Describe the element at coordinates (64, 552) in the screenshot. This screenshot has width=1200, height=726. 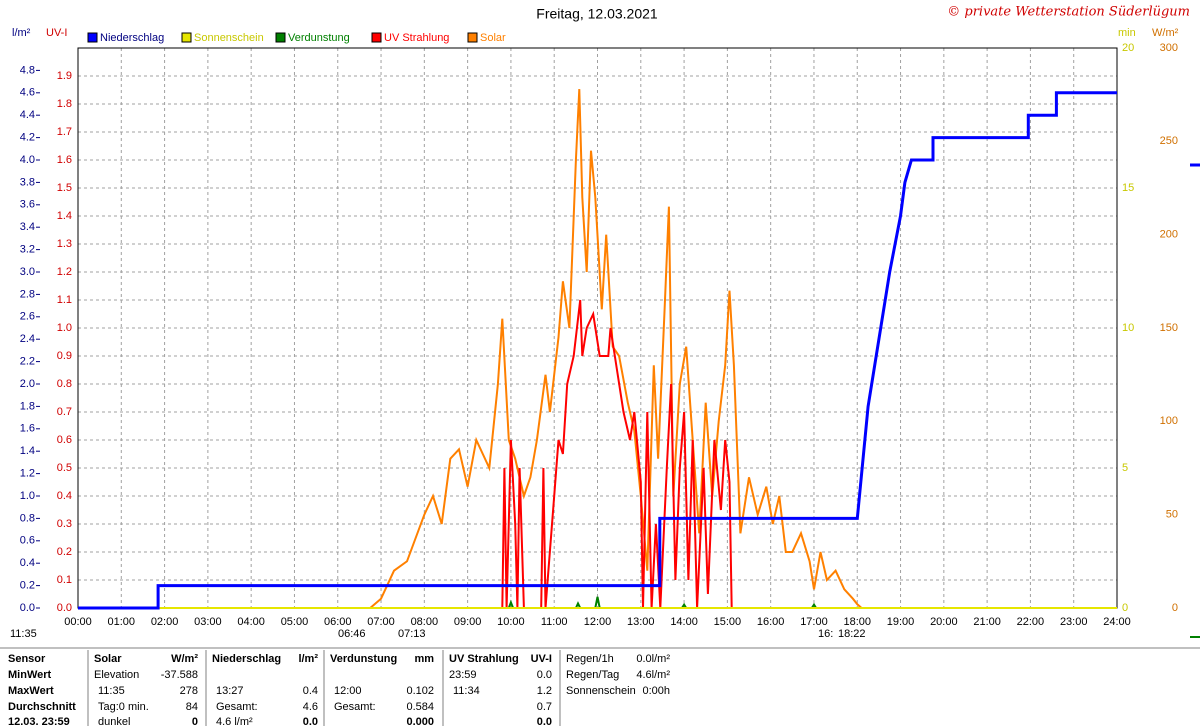
I see `y2-tick-label: 0.2` at that location.